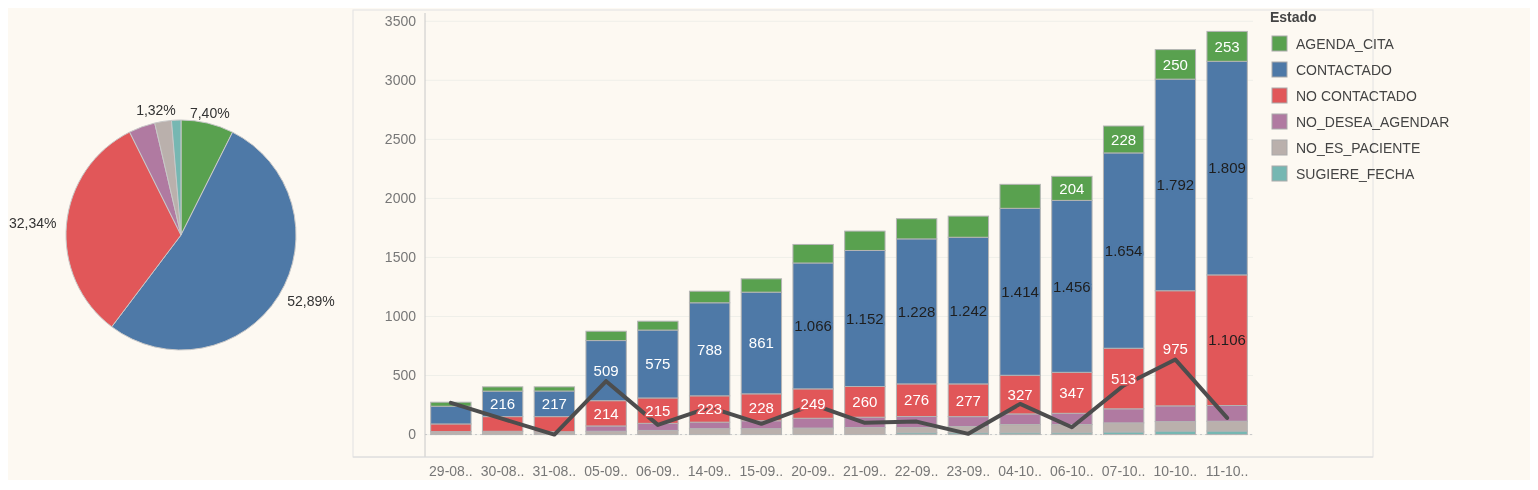 The image size is (1538, 490). What do you see at coordinates (606, 471) in the screenshot?
I see `x-tick-label: 05-09..` at bounding box center [606, 471].